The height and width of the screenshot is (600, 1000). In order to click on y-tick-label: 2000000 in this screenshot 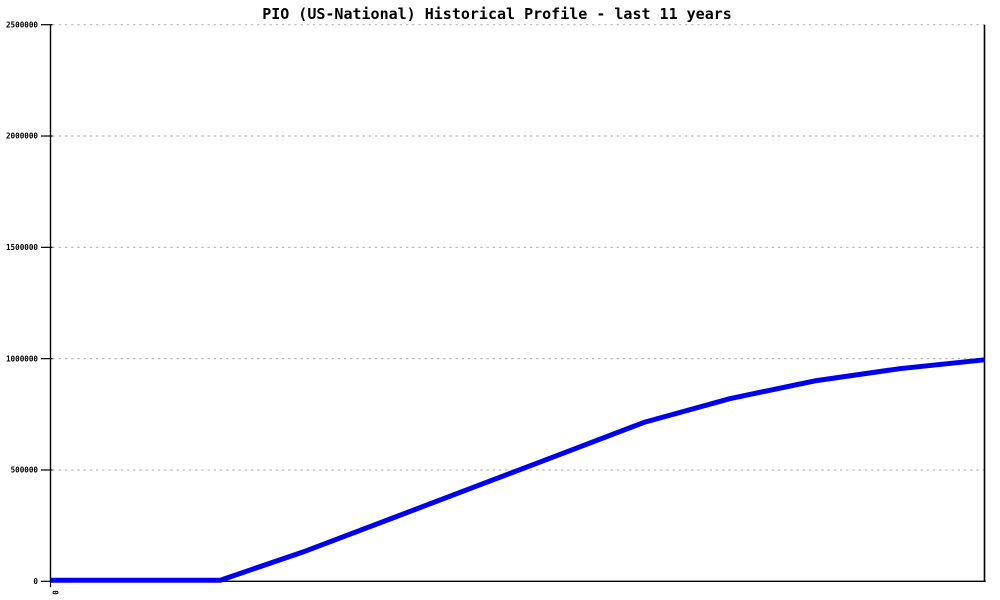, I will do `click(22, 136)`.